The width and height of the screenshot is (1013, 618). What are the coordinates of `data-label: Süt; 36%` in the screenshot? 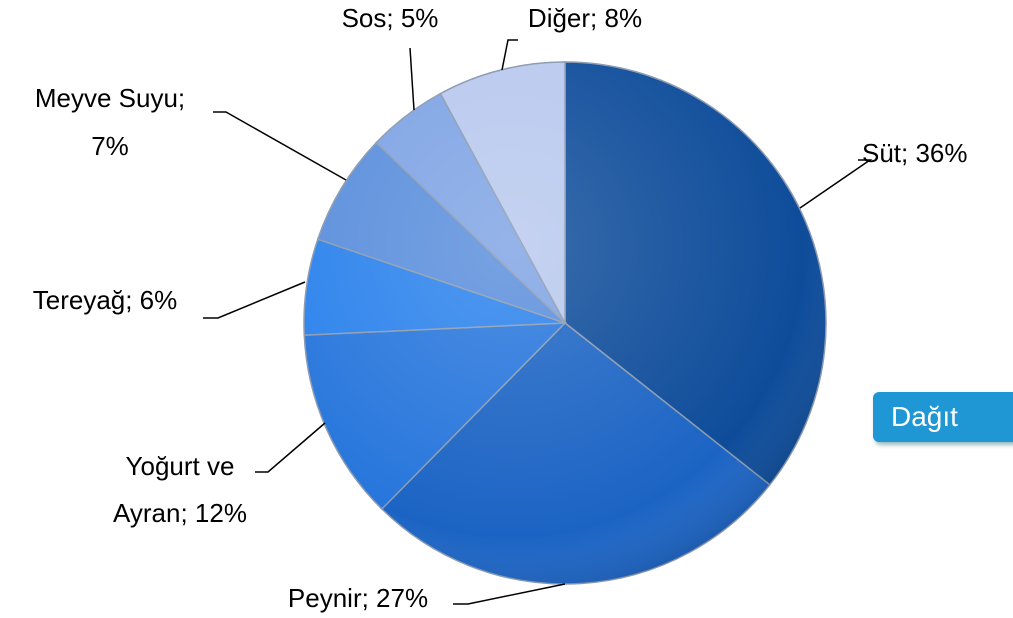 It's located at (915, 153).